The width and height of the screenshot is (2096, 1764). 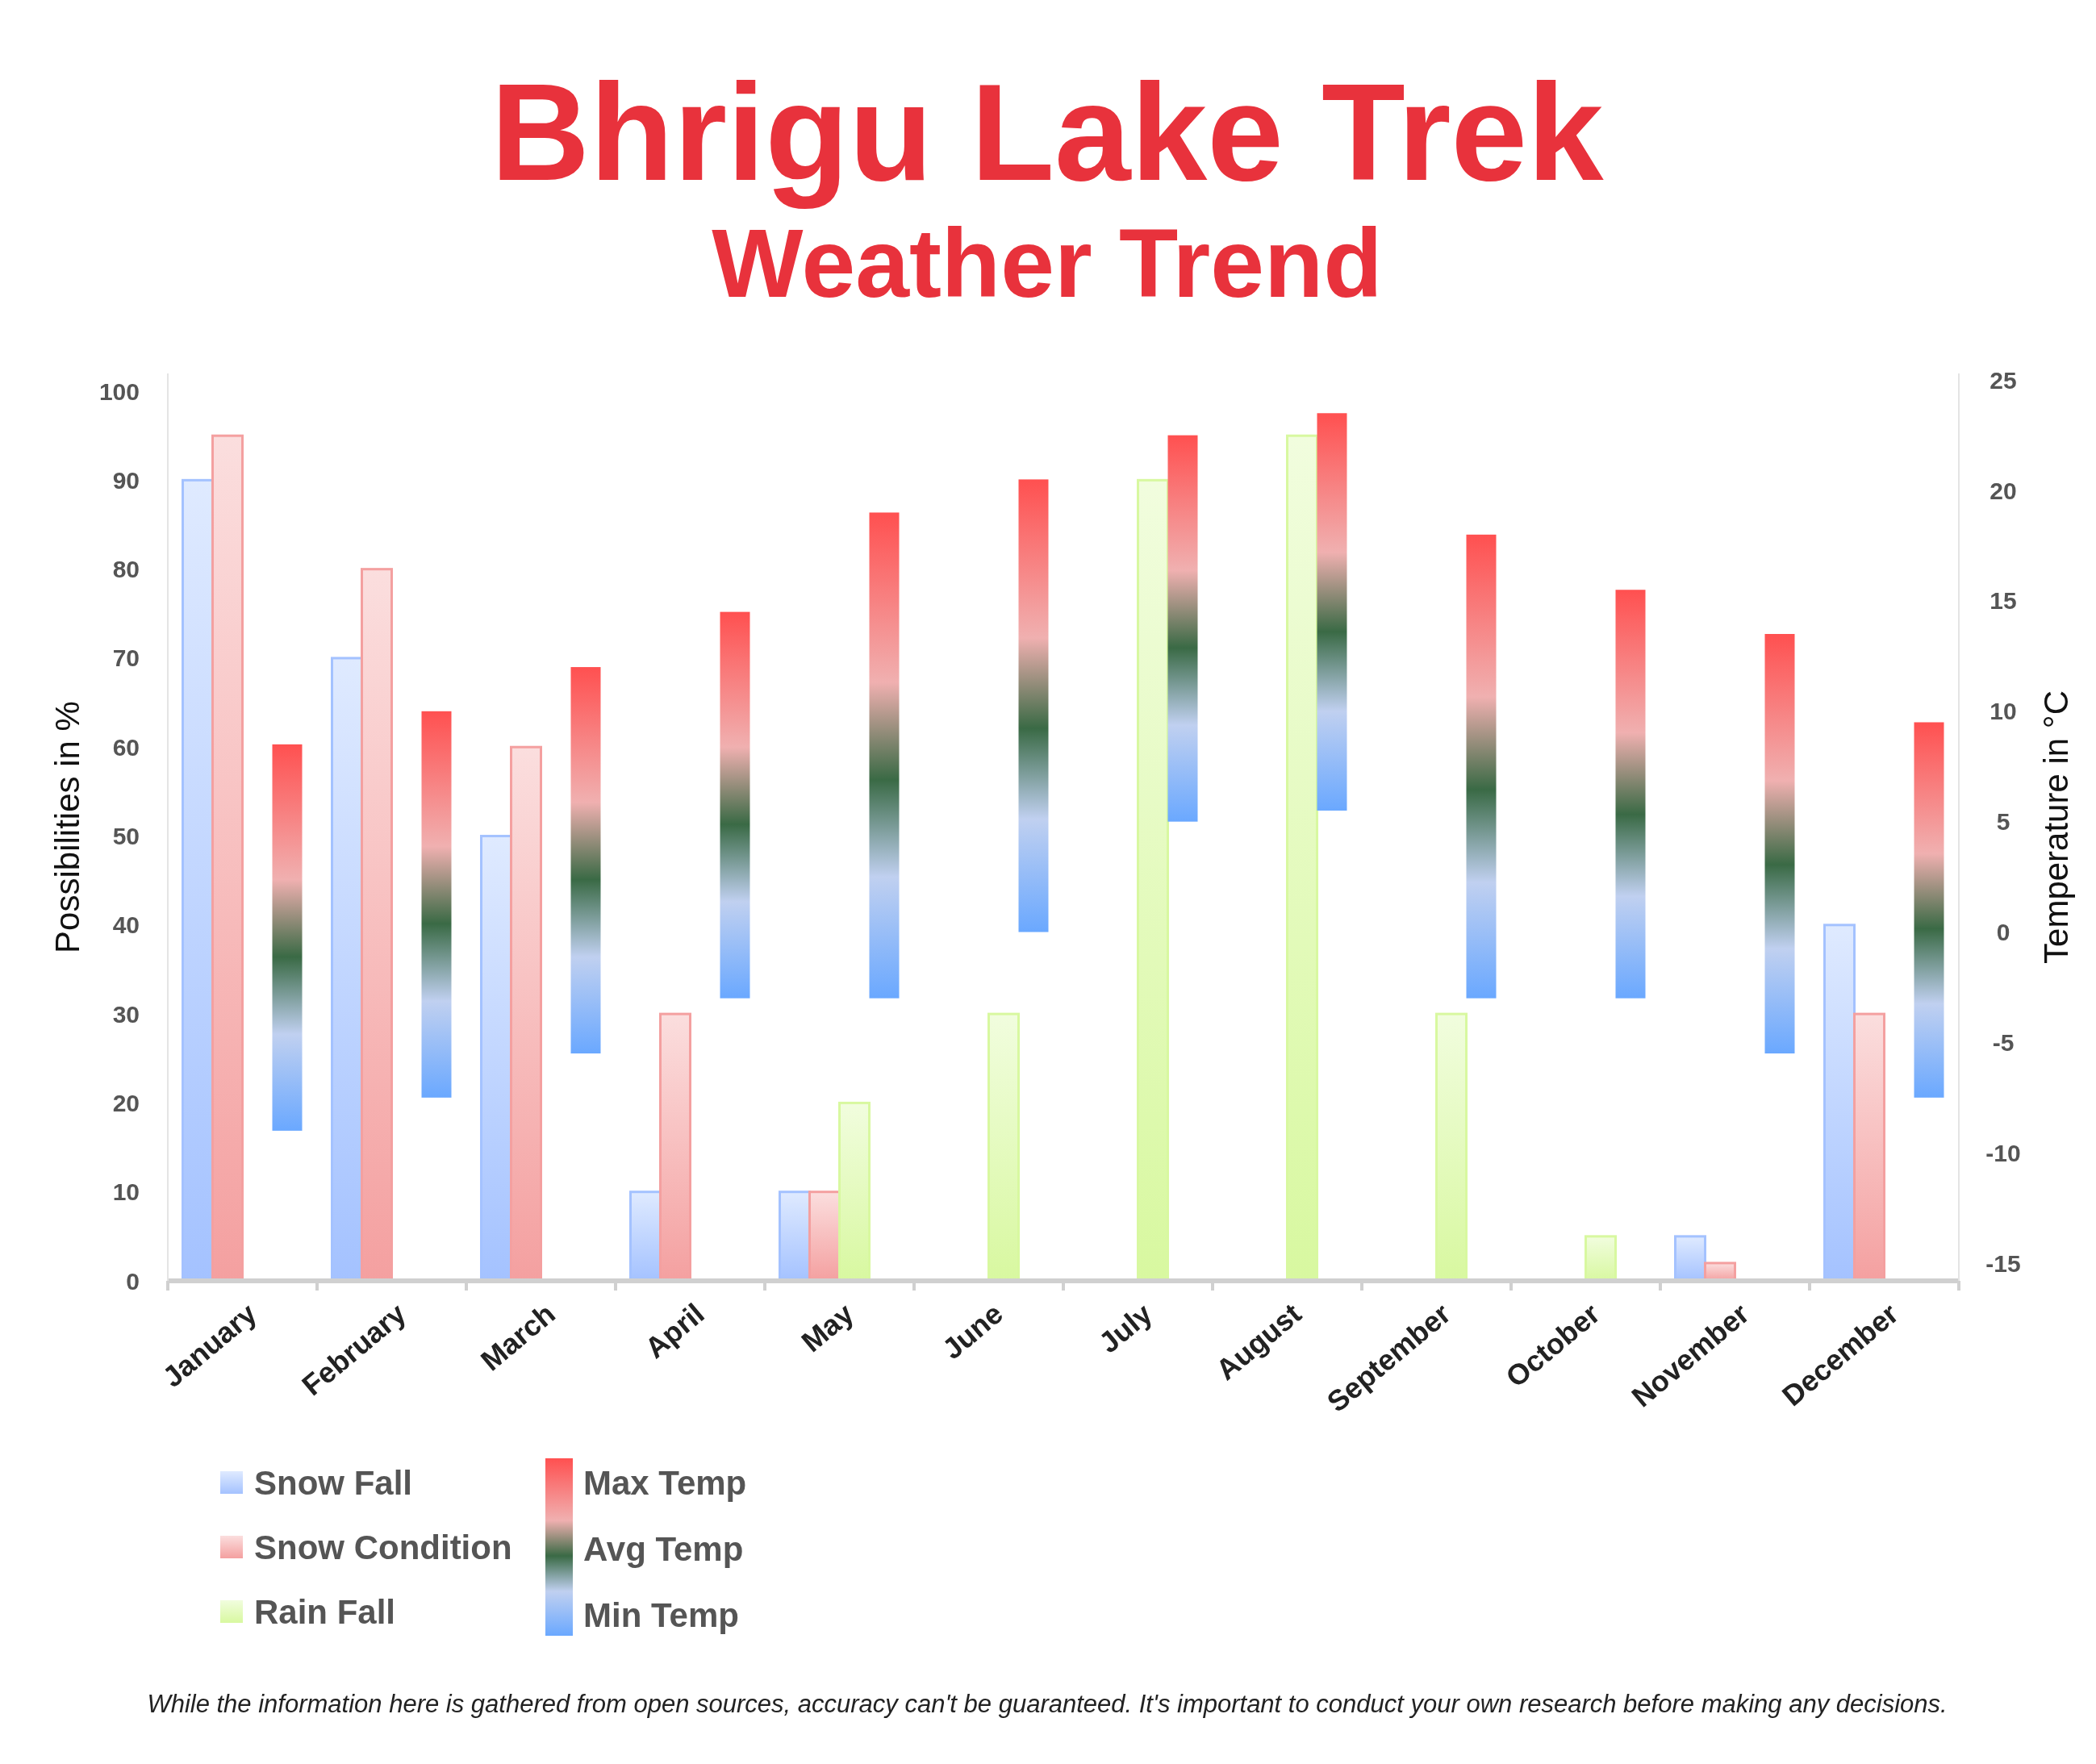 I want to click on text: Avg Temp, so click(x=664, y=1548).